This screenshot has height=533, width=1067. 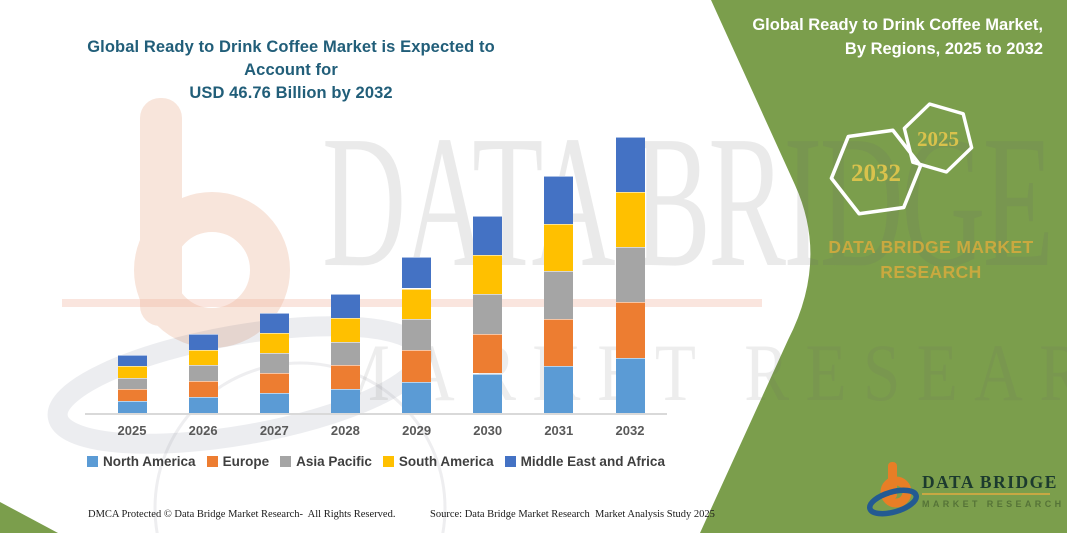 What do you see at coordinates (559, 430) in the screenshot?
I see `x-axis-label-2031: 2031` at bounding box center [559, 430].